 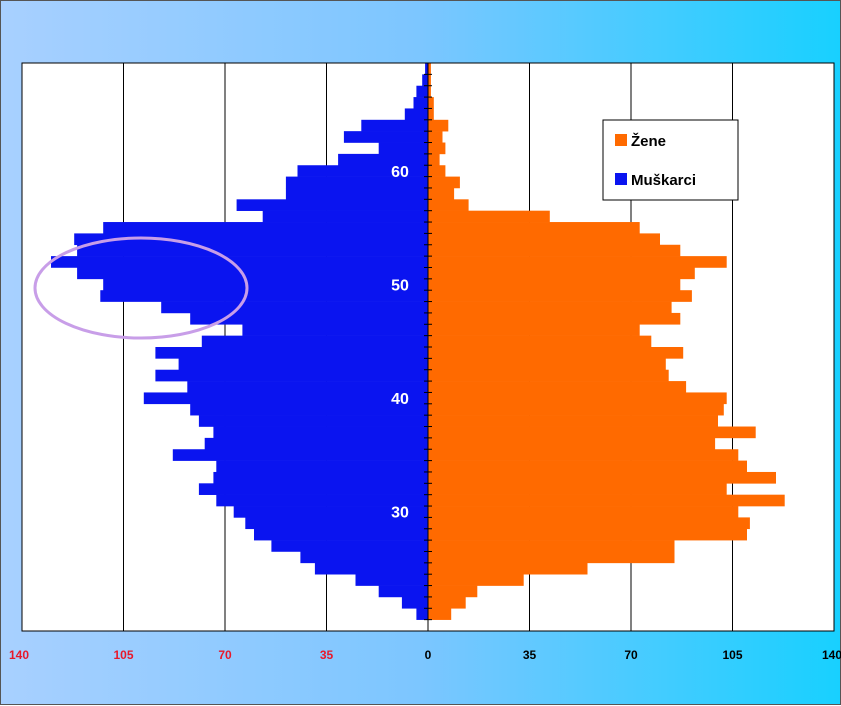 I want to click on legend-swatch-muskarci, so click(x=621, y=179).